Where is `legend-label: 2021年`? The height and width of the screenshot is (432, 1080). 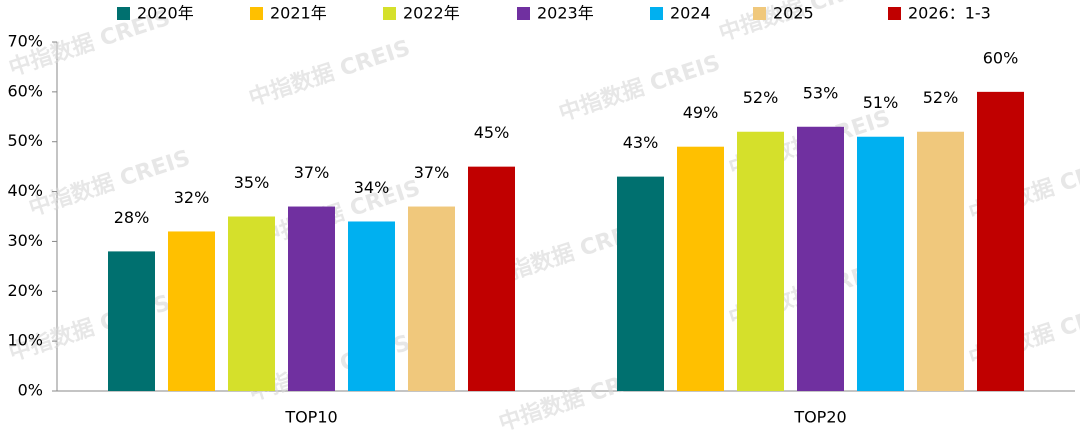 legend-label: 2021年 is located at coordinates (298, 13).